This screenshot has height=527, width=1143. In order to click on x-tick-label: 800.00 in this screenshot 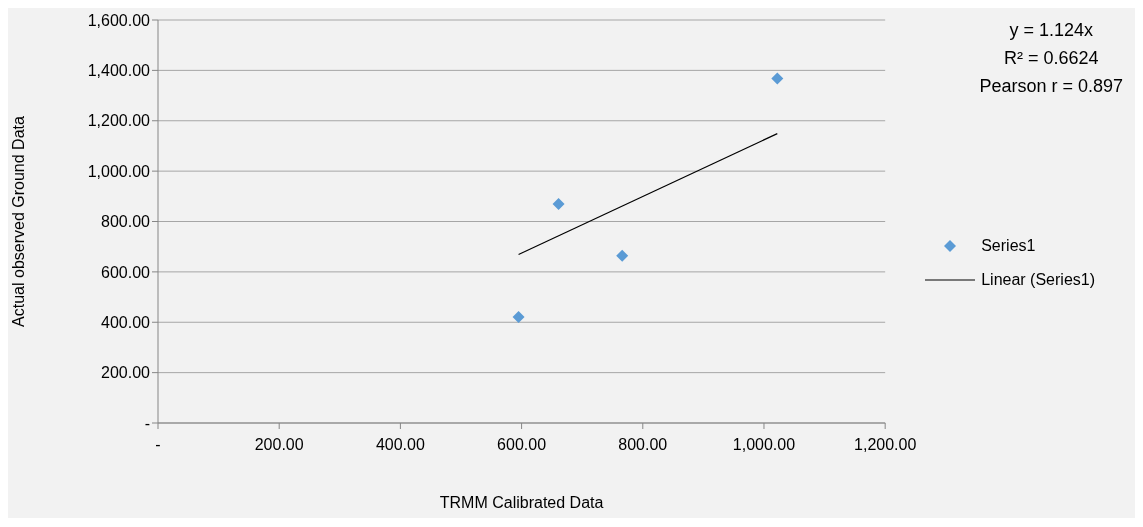, I will do `click(643, 445)`.